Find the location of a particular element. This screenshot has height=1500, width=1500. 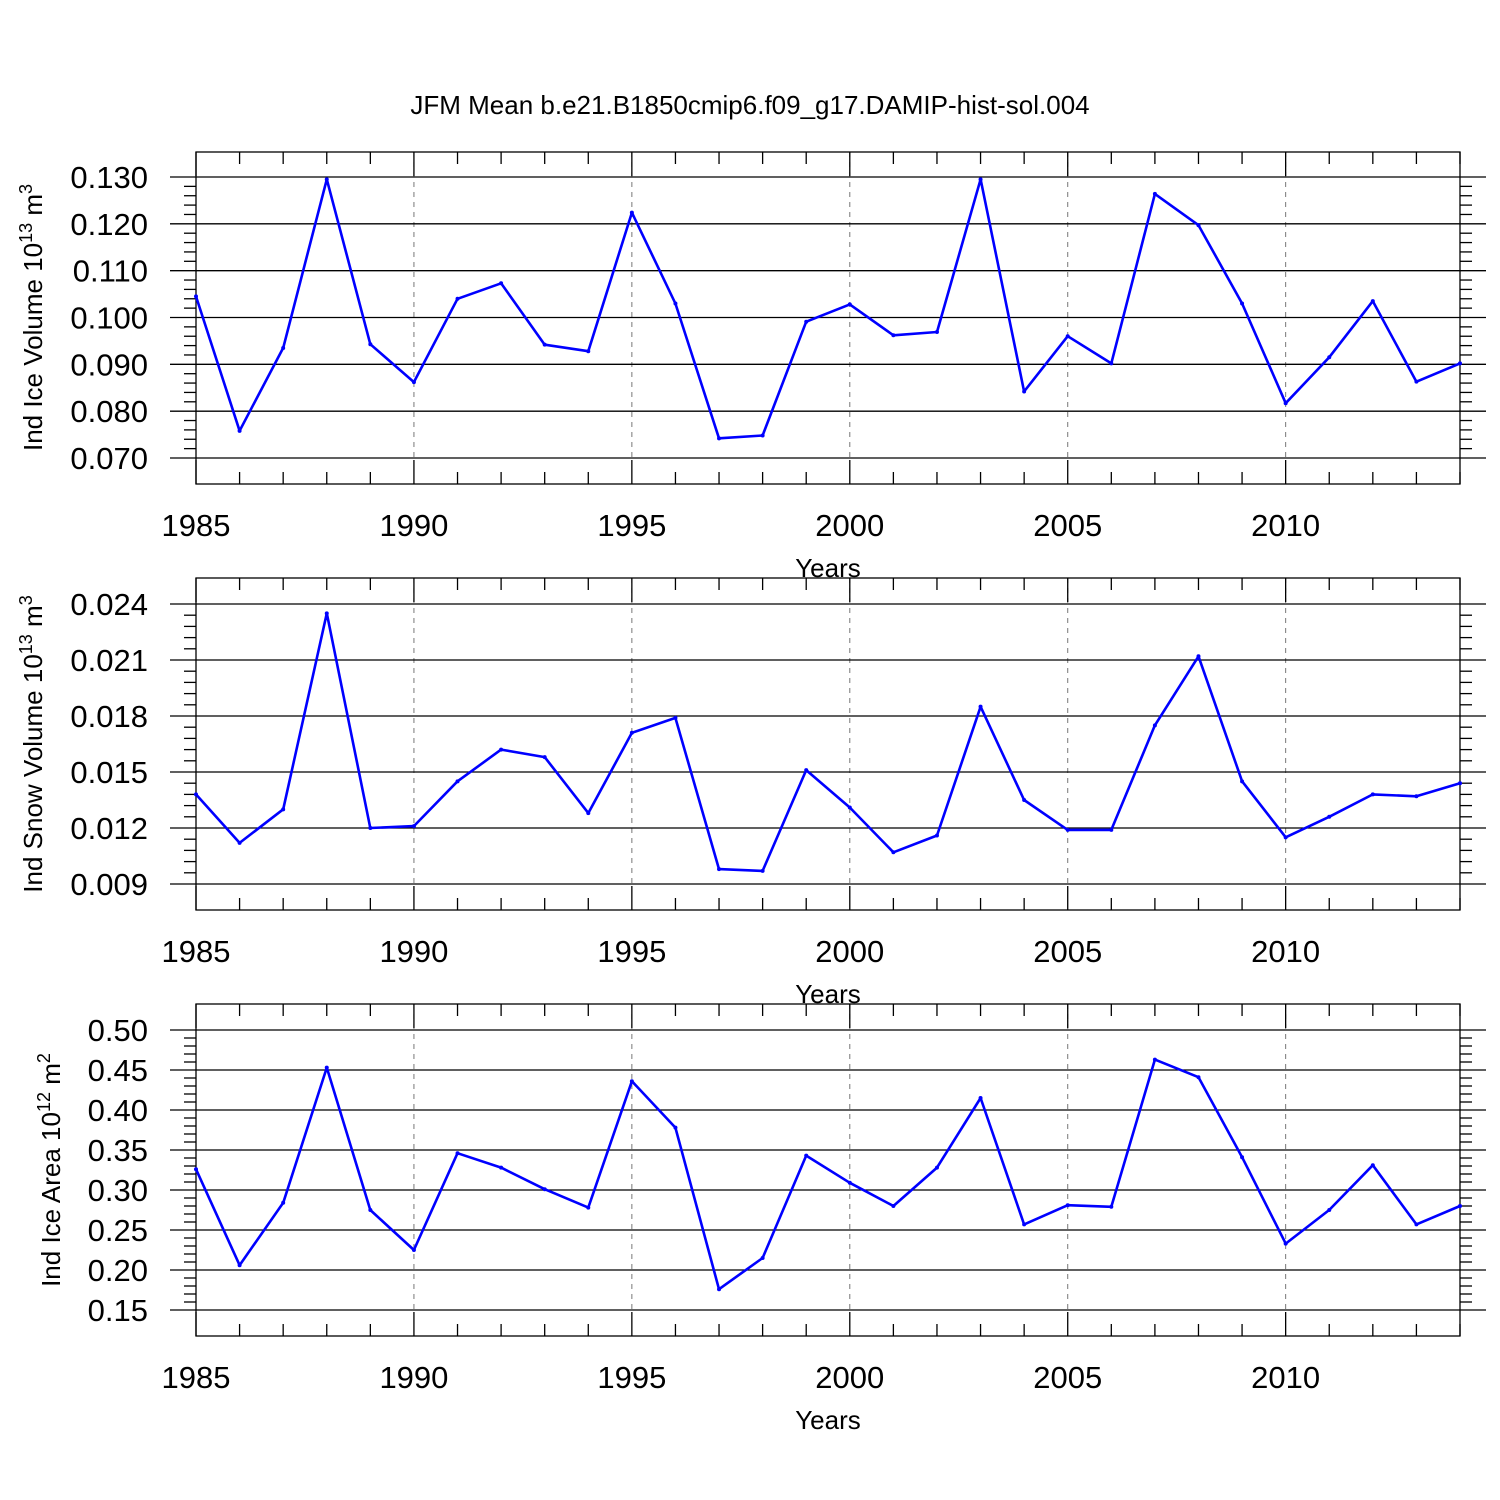

p1-xtick-label: 2005 is located at coordinates (1067, 951).